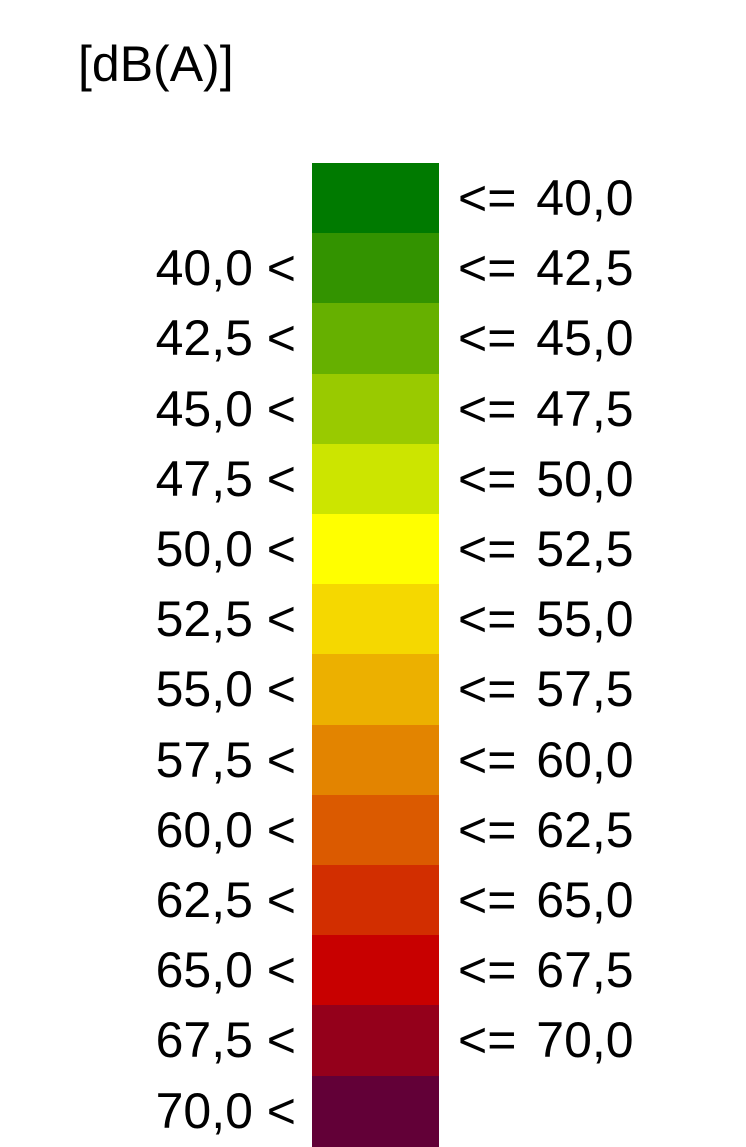  I want to click on legend-row: 70,0 <, so click(373, 1111).